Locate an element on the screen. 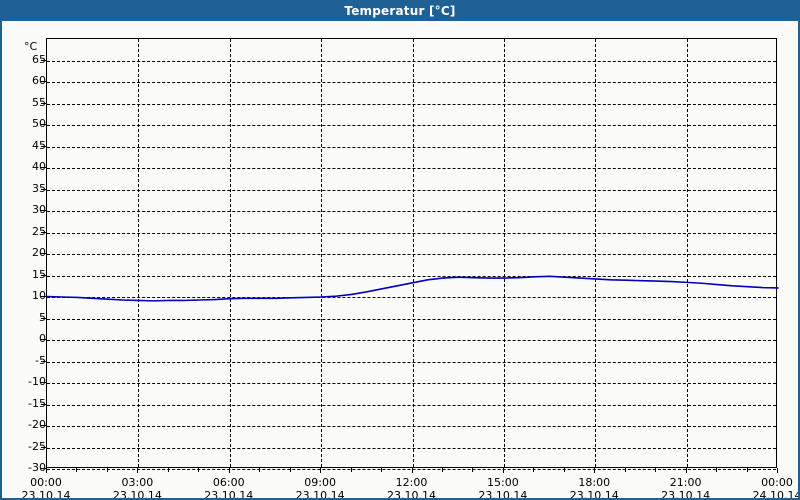 This screenshot has height=500, width=800. y-axis-tick-label: 45 is located at coordinates (39, 145).